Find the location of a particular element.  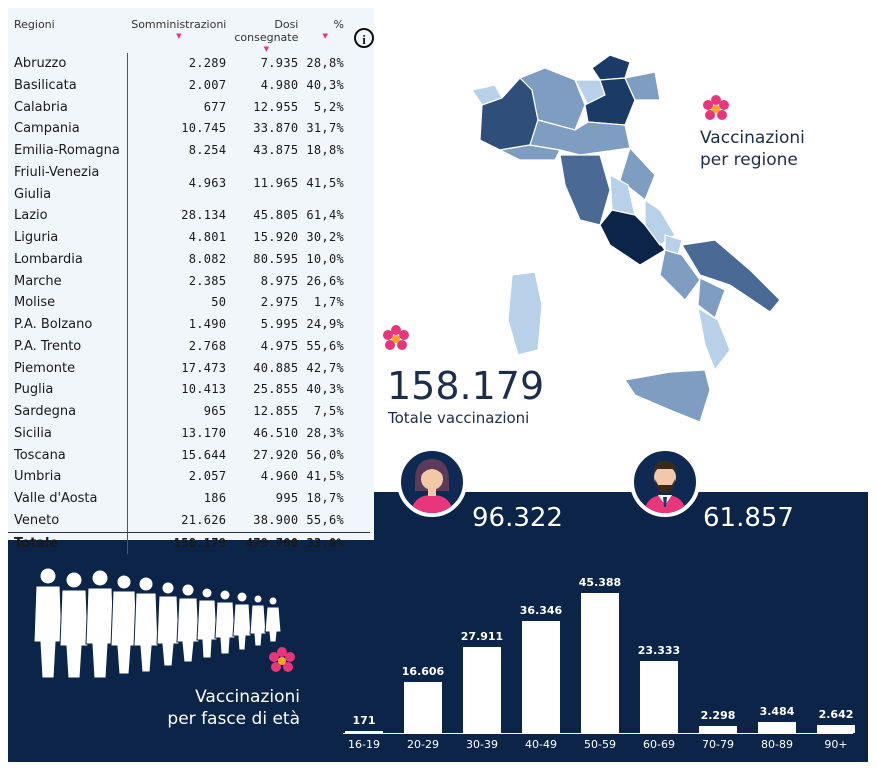

map-region-lombardia is located at coordinates (552, 99).